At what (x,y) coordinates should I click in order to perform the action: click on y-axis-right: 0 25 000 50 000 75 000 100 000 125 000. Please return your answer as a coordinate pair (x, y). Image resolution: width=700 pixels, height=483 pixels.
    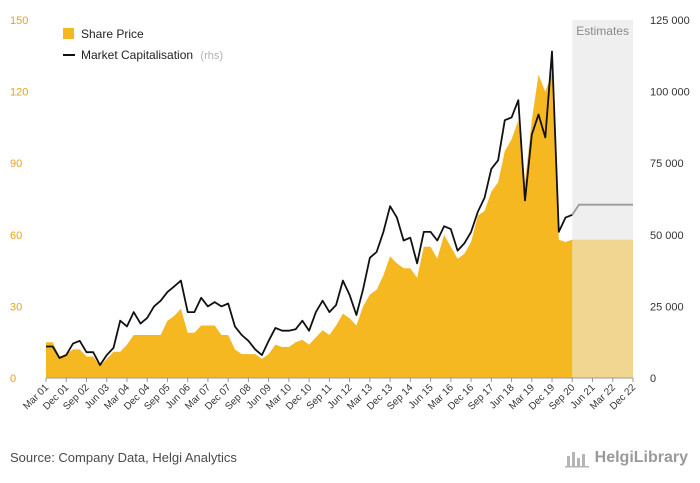
    Looking at the image, I should click on (670, 200).